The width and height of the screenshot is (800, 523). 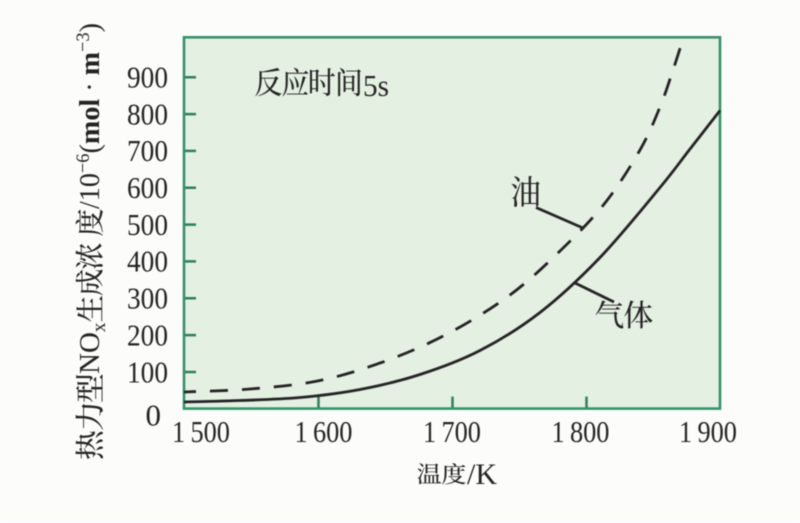 What do you see at coordinates (147, 77) in the screenshot?
I see `svg-text: 900` at bounding box center [147, 77].